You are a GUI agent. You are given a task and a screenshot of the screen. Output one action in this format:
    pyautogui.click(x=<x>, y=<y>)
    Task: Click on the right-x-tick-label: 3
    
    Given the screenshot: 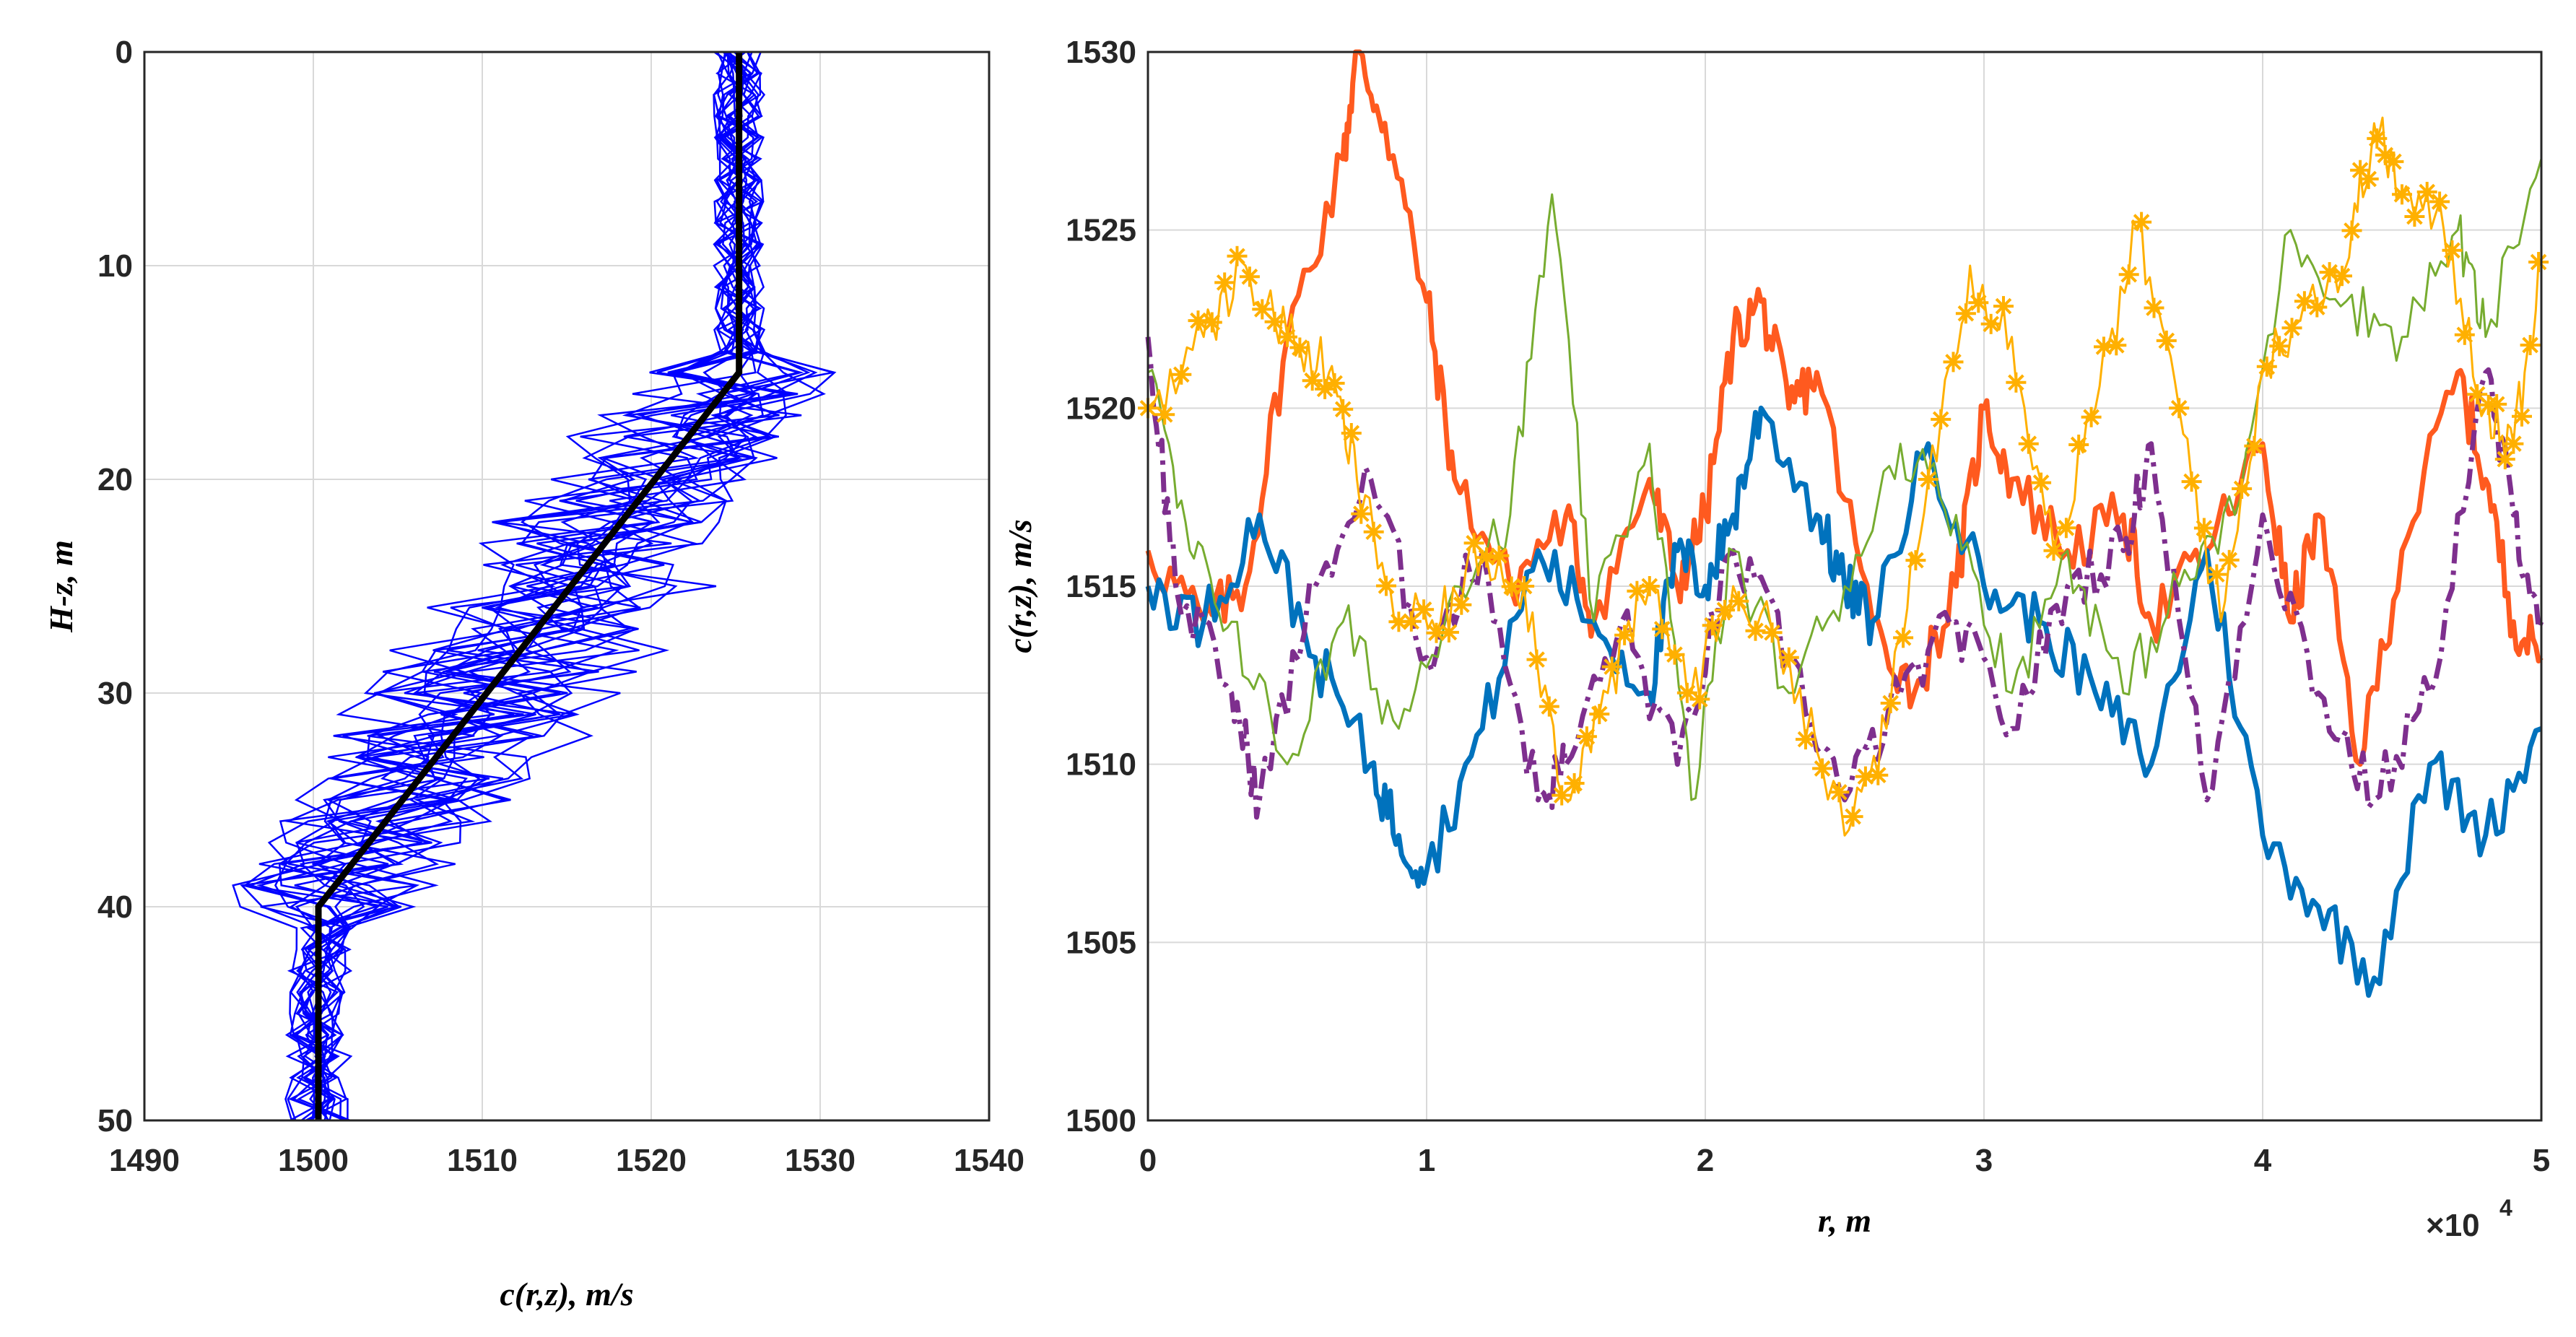 What is the action you would take?
    pyautogui.click(x=1984, y=1160)
    